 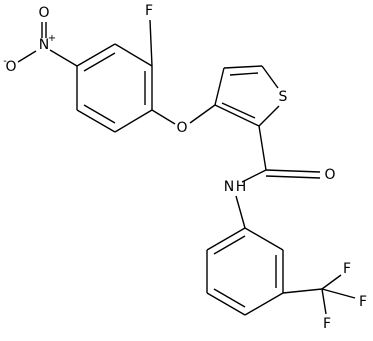 I want to click on charge-label: +, so click(x=52, y=38).